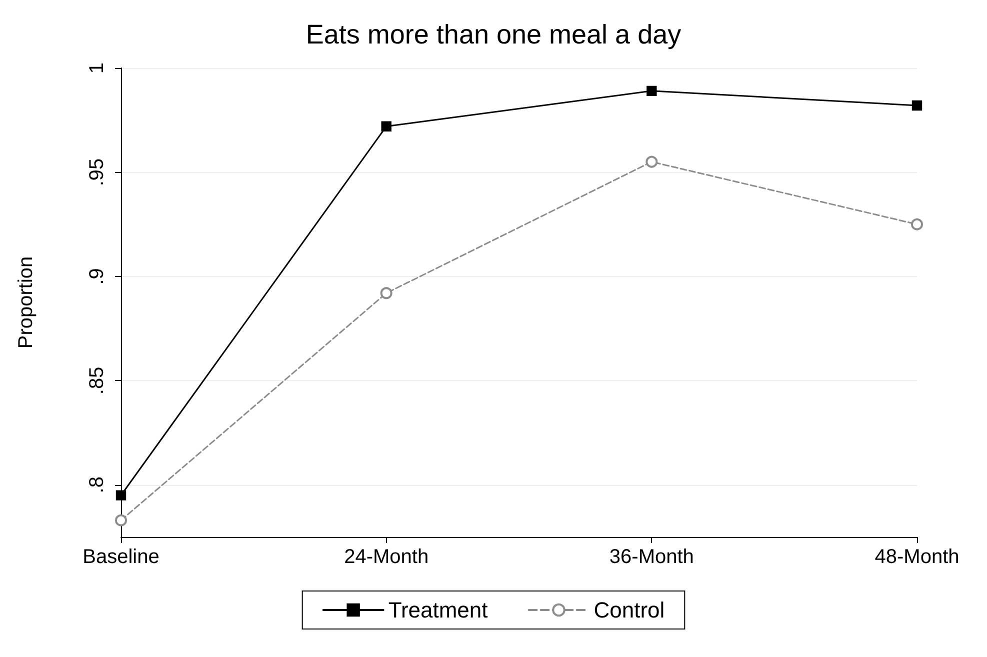 This screenshot has height=657, width=987. Describe the element at coordinates (26, 302) in the screenshot. I see `y-axis-title: Proportion` at that location.